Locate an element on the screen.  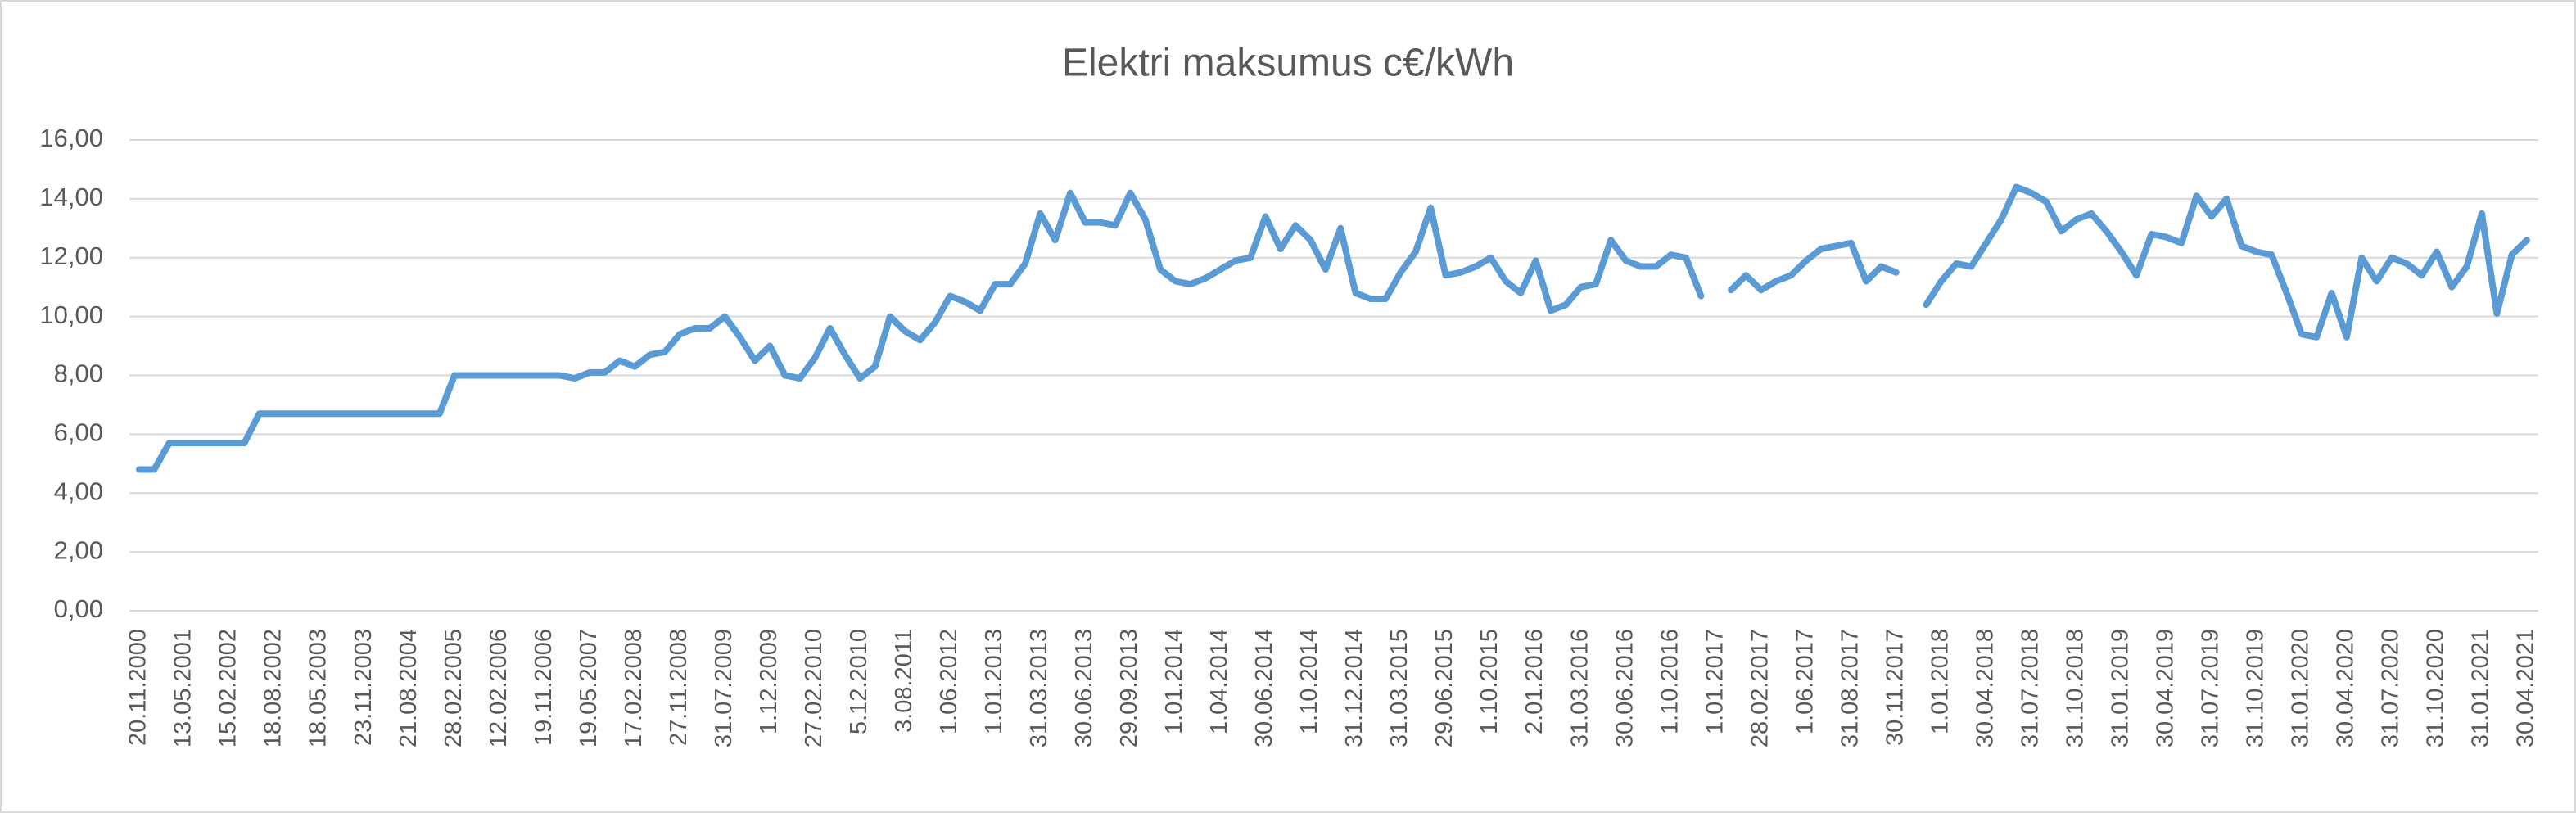
x-tick-label: 12.02.2006 is located at coordinates (499, 688).